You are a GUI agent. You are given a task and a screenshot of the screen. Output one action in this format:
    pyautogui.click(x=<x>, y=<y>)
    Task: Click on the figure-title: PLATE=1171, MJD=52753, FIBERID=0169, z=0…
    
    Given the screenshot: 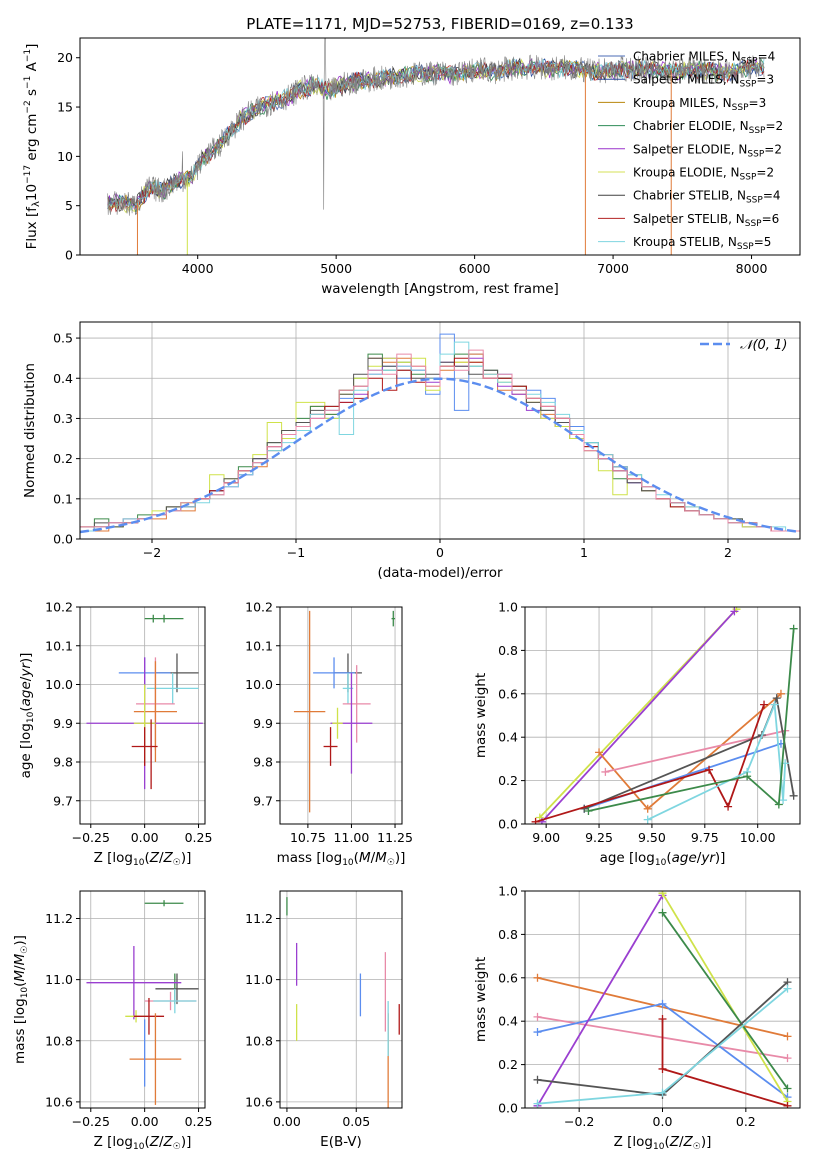 What is the action you would take?
    pyautogui.click(x=439, y=24)
    